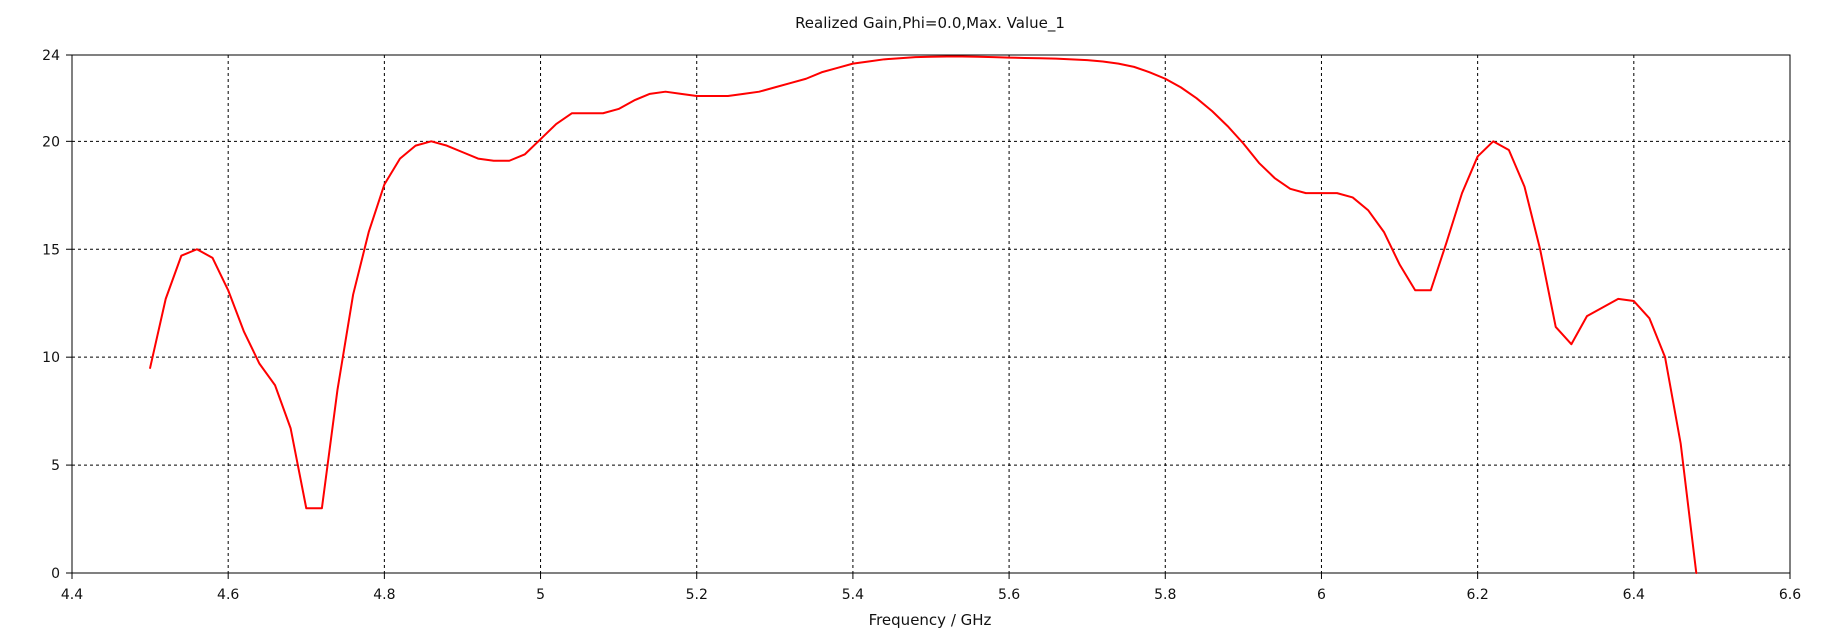 Image resolution: width=1825 pixels, height=638 pixels. What do you see at coordinates (930, 620) in the screenshot?
I see `x-axis-label: Frequency / GHz` at bounding box center [930, 620].